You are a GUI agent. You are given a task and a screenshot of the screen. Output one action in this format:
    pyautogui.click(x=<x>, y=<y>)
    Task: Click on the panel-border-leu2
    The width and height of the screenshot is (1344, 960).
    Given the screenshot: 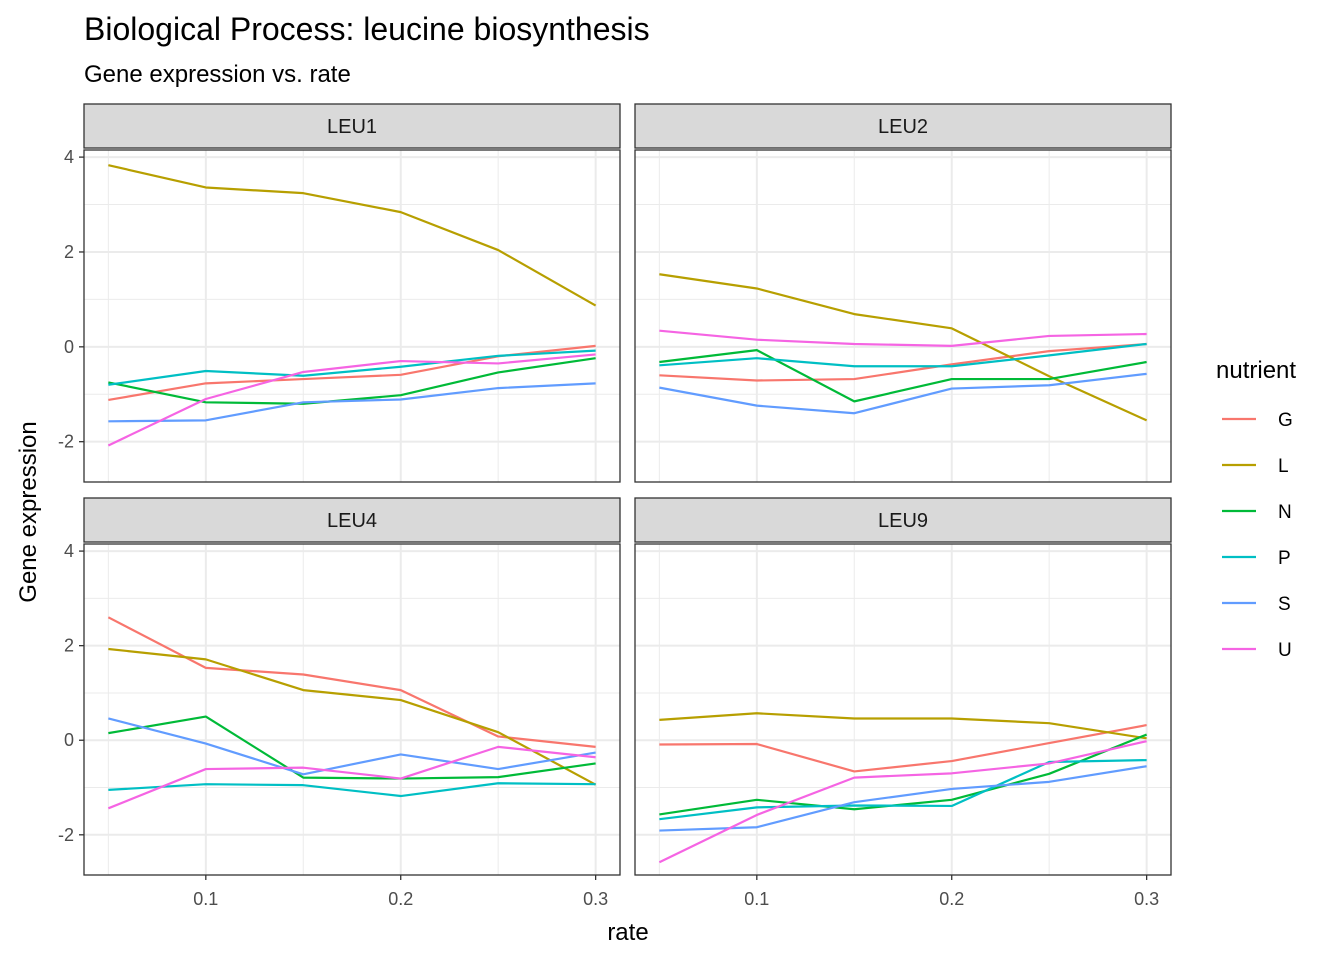 What is the action you would take?
    pyautogui.click(x=903, y=316)
    